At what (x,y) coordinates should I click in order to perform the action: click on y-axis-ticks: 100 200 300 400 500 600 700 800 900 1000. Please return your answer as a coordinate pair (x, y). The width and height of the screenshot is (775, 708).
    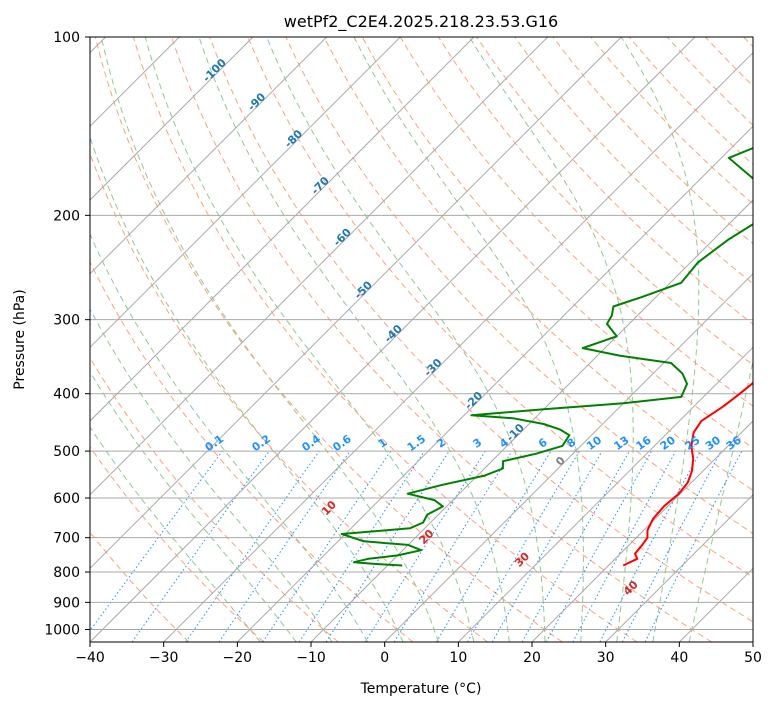
    Looking at the image, I should click on (67, 334).